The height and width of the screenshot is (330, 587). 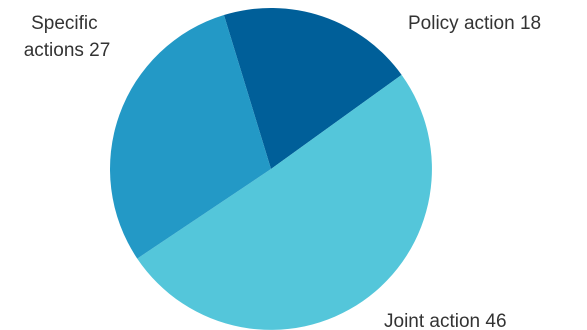 What do you see at coordinates (474, 23) in the screenshot?
I see `label-policy-action: Policy action 18` at bounding box center [474, 23].